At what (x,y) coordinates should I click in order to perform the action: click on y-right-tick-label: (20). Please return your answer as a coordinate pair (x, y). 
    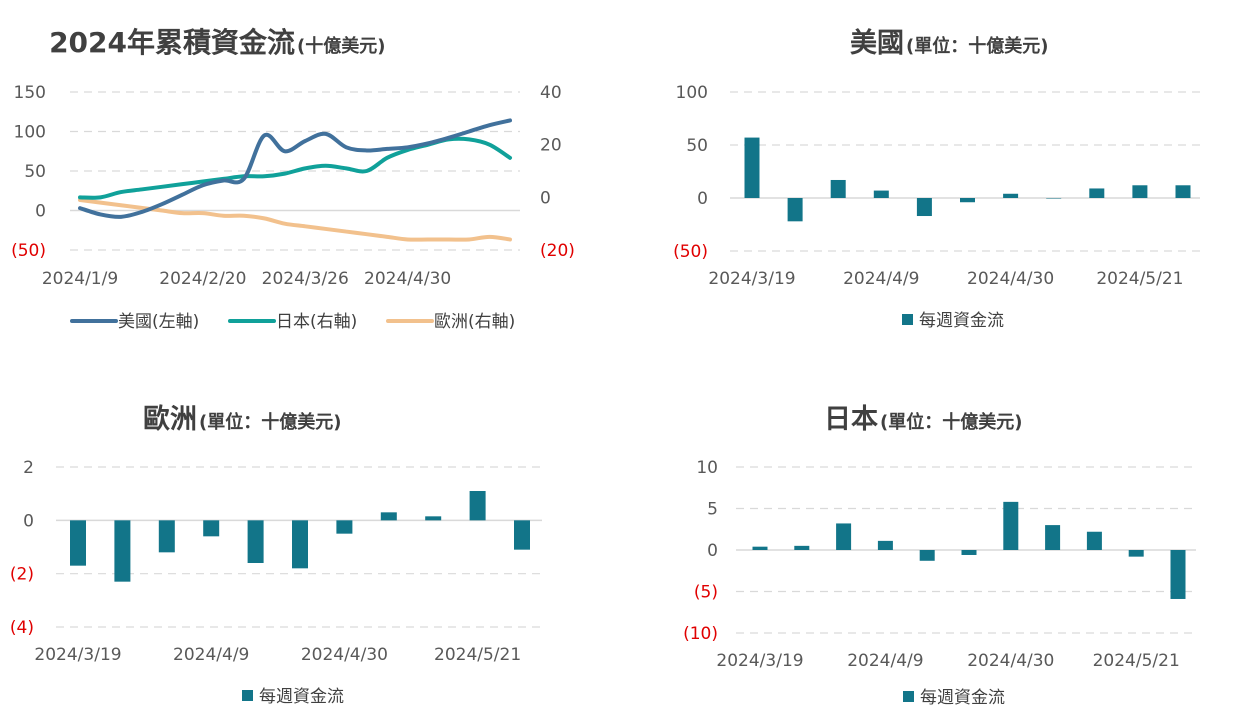
    Looking at the image, I should click on (557, 251).